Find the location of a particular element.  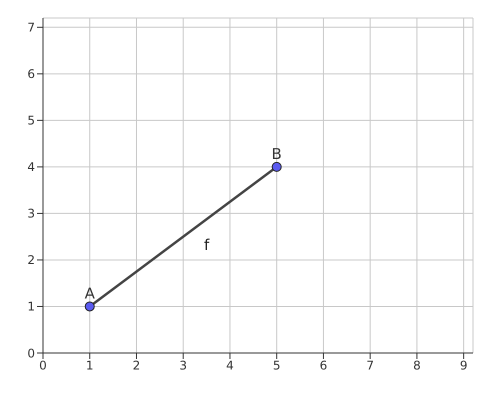

x-tick-label: 9 is located at coordinates (464, 365).